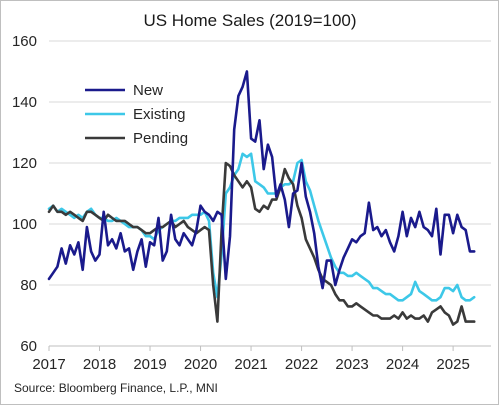 The image size is (499, 406). What do you see at coordinates (28, 285) in the screenshot?
I see `y-tick-label: 80` at bounding box center [28, 285].